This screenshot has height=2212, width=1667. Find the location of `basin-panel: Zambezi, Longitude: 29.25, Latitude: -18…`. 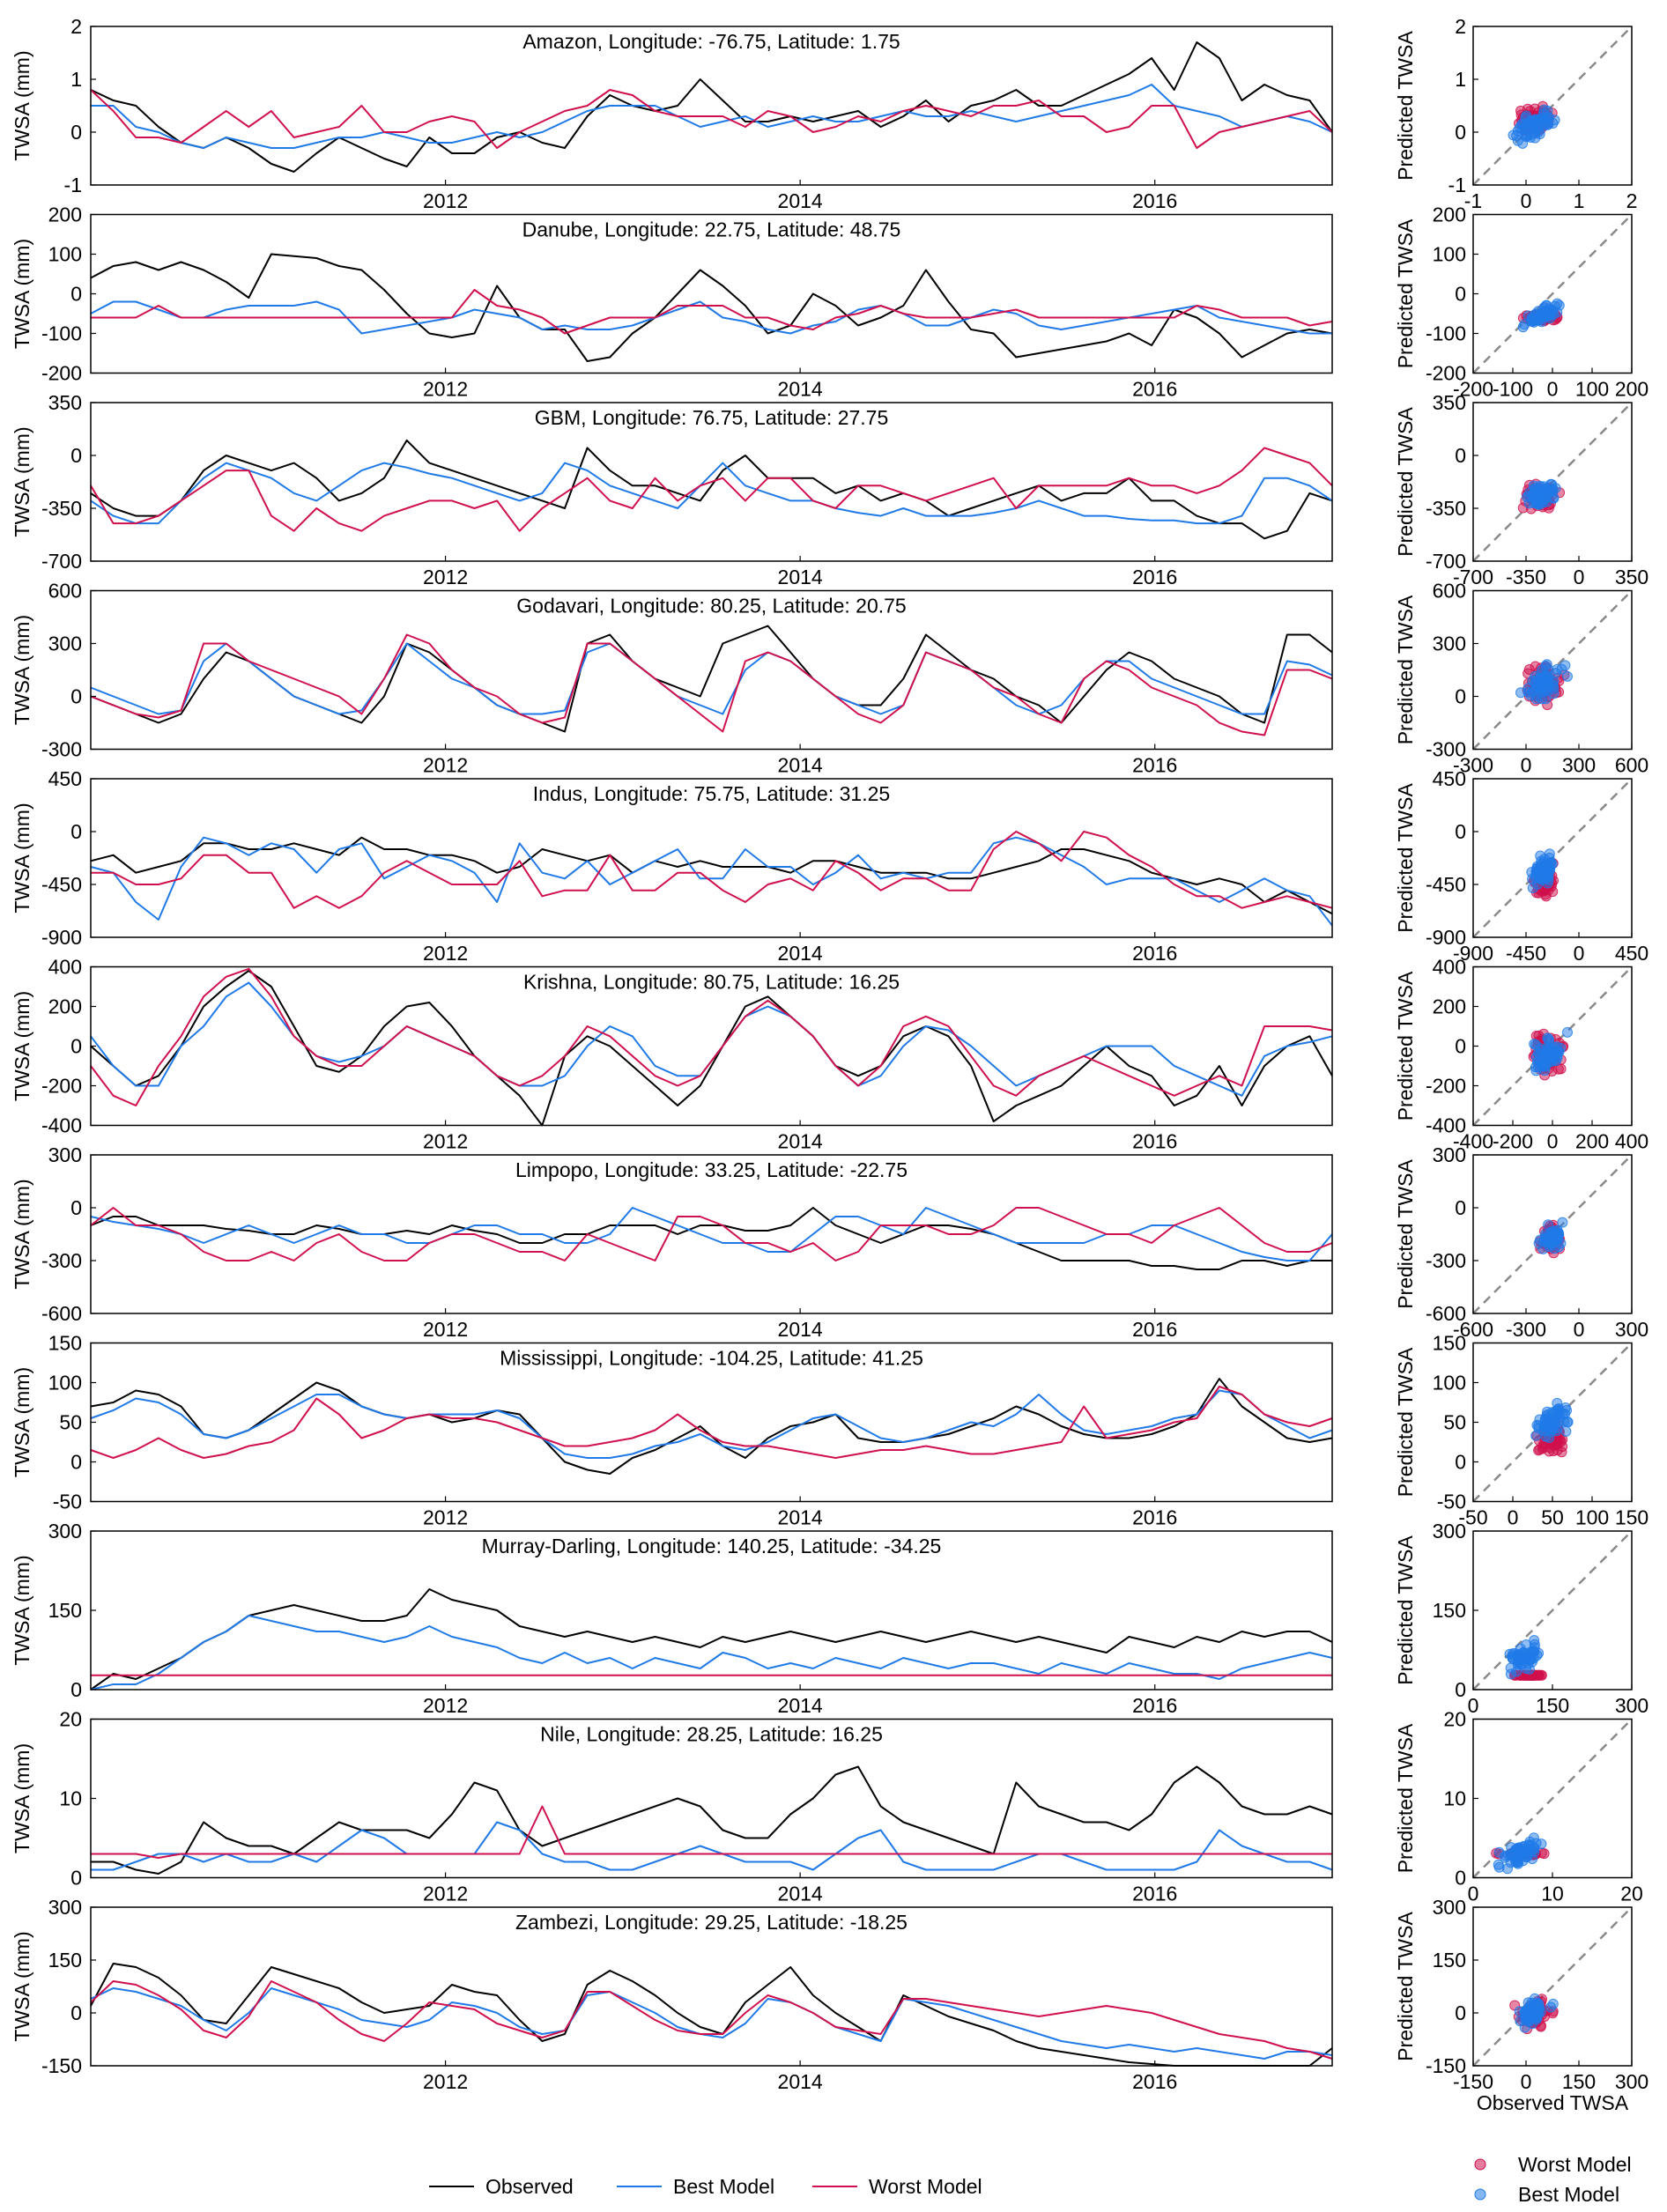

basin-panel: Zambezi, Longitude: 29.25, Latitude: -18… is located at coordinates (829, 2005).